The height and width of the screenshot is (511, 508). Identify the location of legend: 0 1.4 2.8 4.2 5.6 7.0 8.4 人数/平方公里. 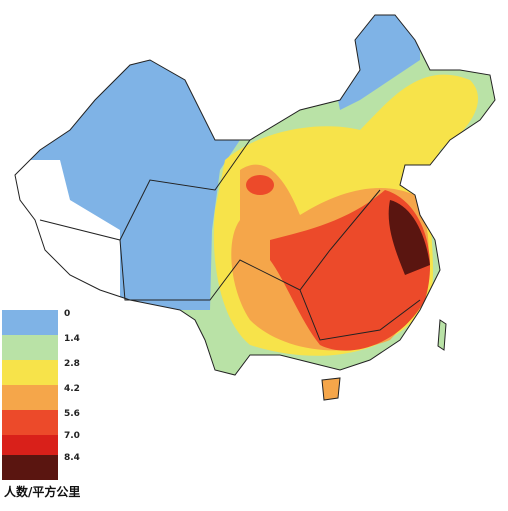
(41, 404).